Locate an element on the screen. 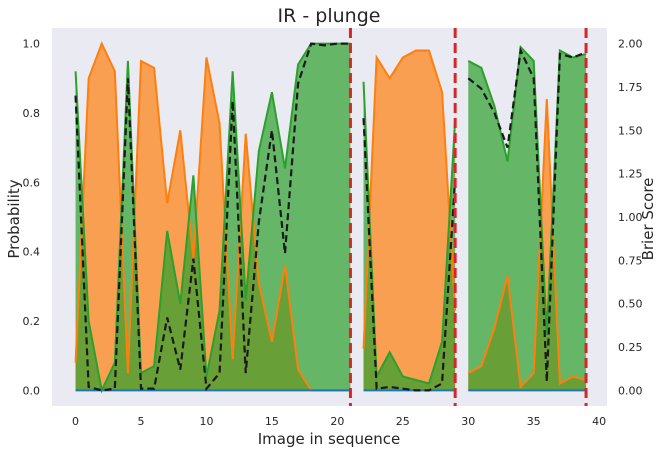 Image resolution: width=664 pixels, height=453 pixels. y-left-tick-label: 0.2 is located at coordinates (32, 321).